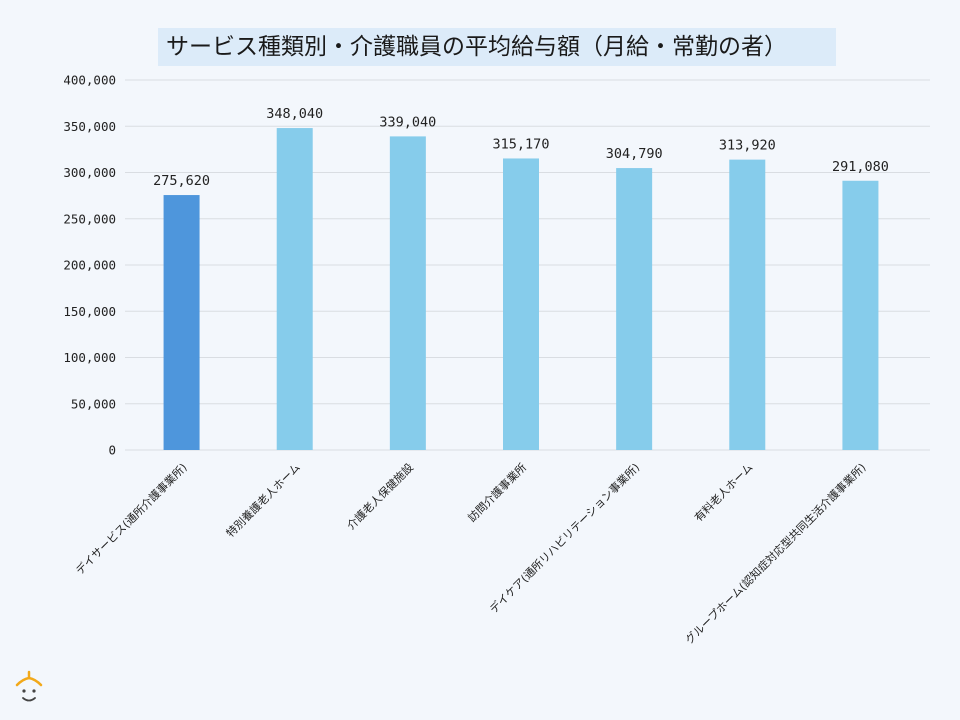 This screenshot has height=720, width=960. Describe the element at coordinates (407, 122) in the screenshot. I see `data-label: 339,040` at that location.